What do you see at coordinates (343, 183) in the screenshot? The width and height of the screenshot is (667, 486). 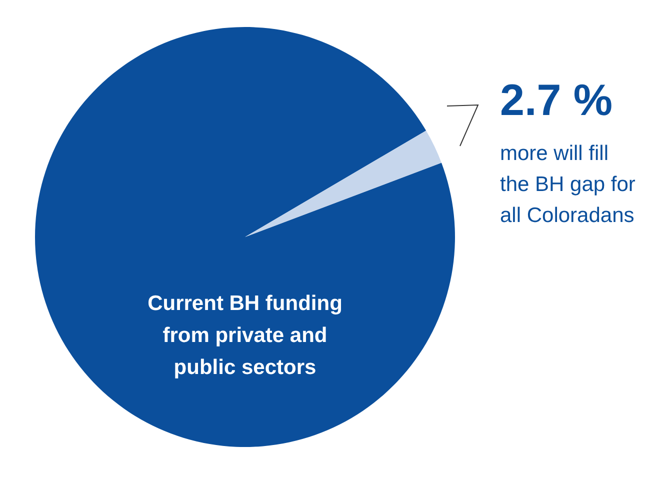 I see `pie-slice` at bounding box center [343, 183].